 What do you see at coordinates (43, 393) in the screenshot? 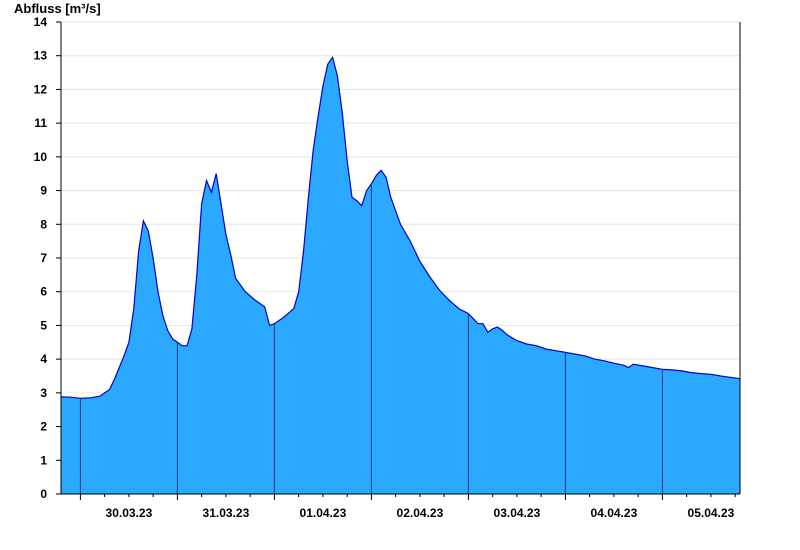
I see `y-tick-label: 3` at bounding box center [43, 393].